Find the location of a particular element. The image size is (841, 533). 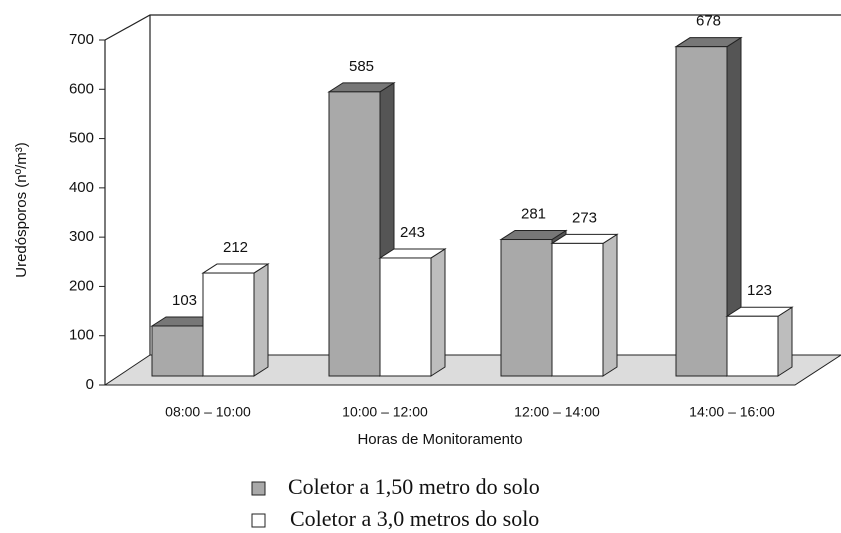

x-tick-label: 10:00 – 12:00 is located at coordinates (385, 412).